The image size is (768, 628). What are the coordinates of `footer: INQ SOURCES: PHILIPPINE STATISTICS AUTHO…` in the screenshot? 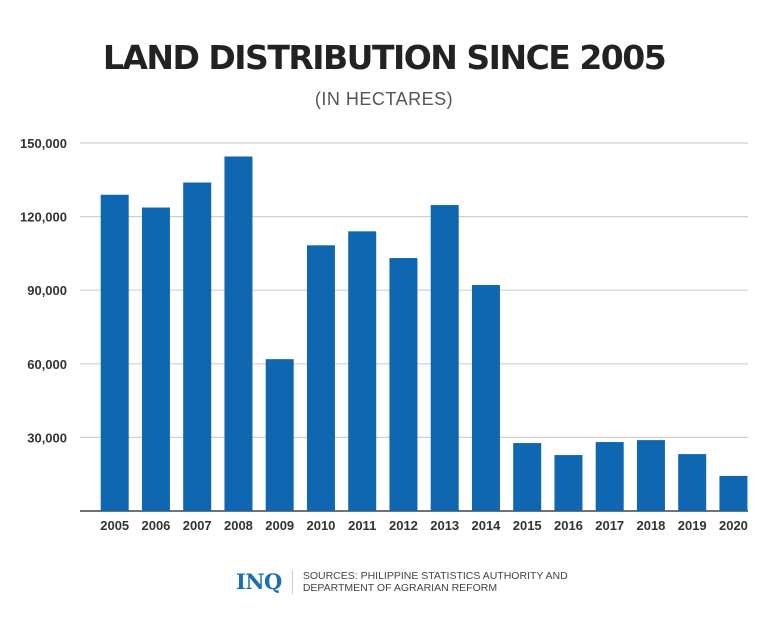 It's located at (402, 581).